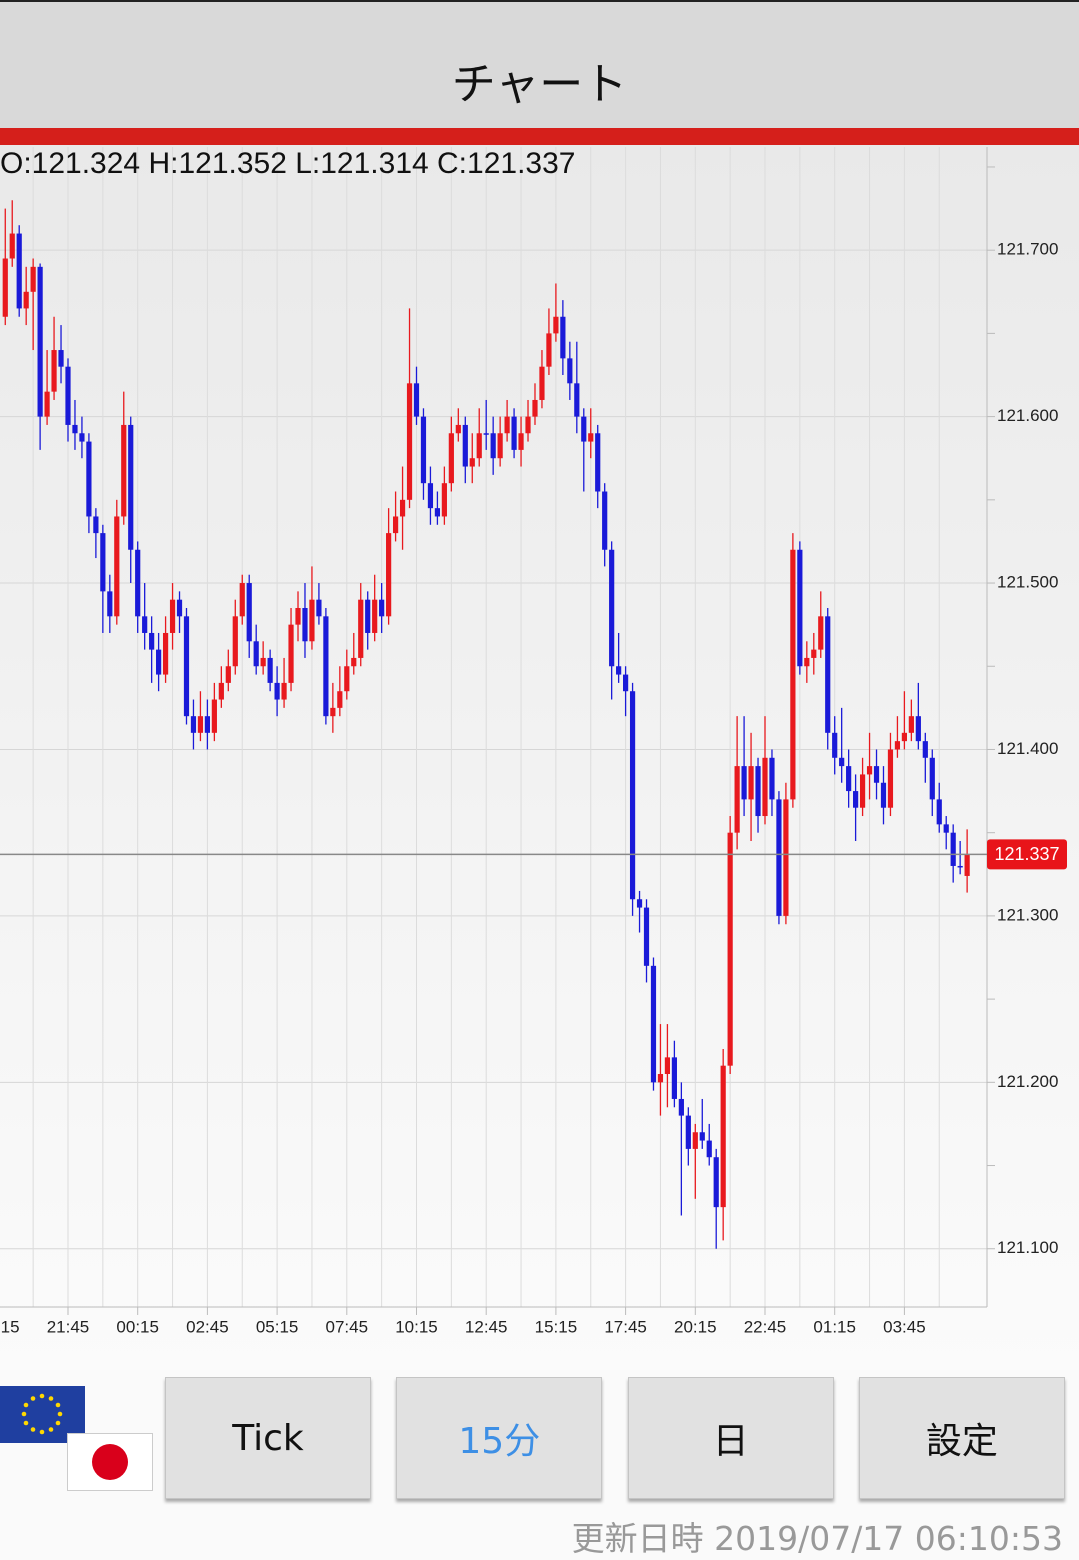 The width and height of the screenshot is (1079, 1560). What do you see at coordinates (539, 64) in the screenshot?
I see `app-bar: チャート` at bounding box center [539, 64].